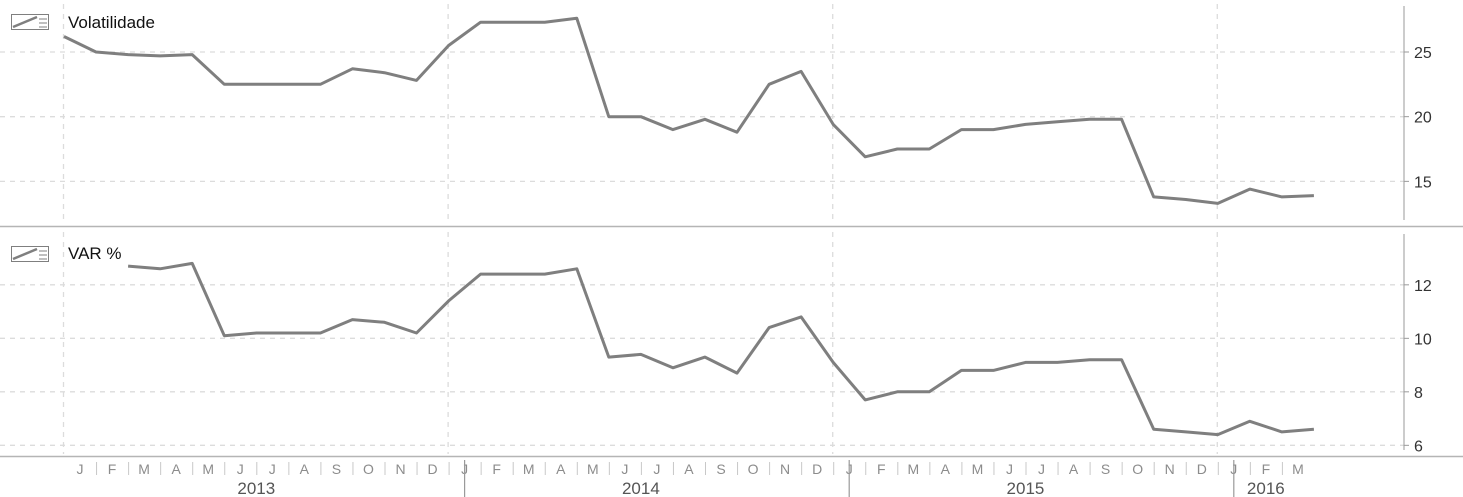 This screenshot has height=497, width=1463. Describe the element at coordinates (1418, 446) in the screenshot. I see `y-tick-label: 6` at that location.